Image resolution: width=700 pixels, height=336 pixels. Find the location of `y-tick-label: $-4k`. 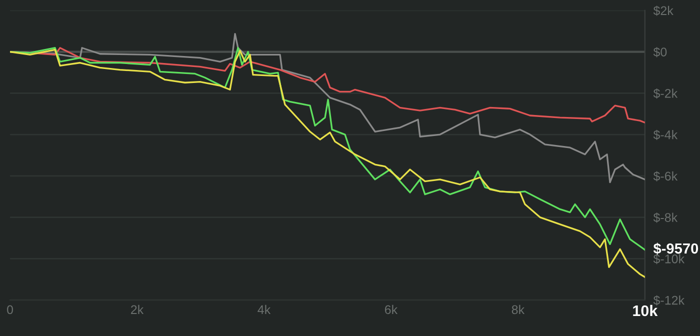

y-tick-label: $-4k is located at coordinates (665, 135).